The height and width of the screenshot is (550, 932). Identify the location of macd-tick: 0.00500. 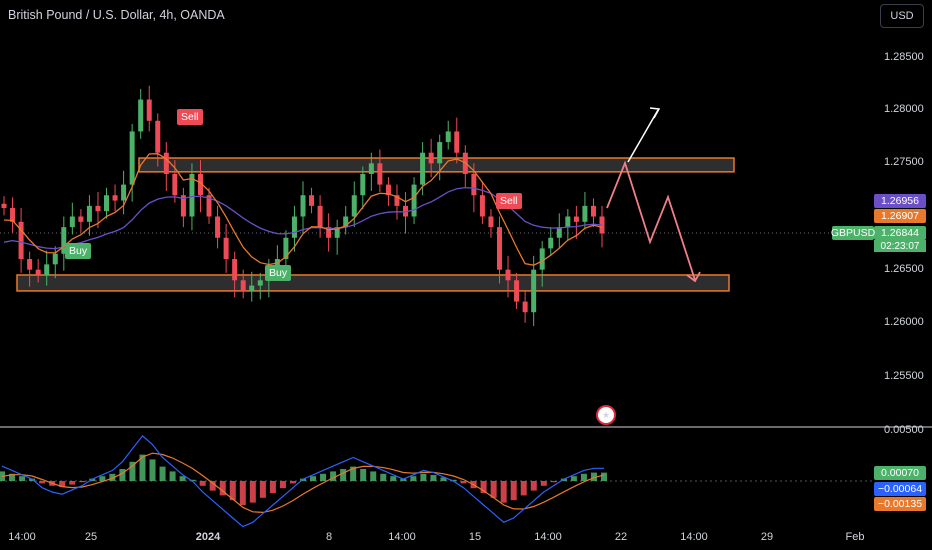
(904, 430).